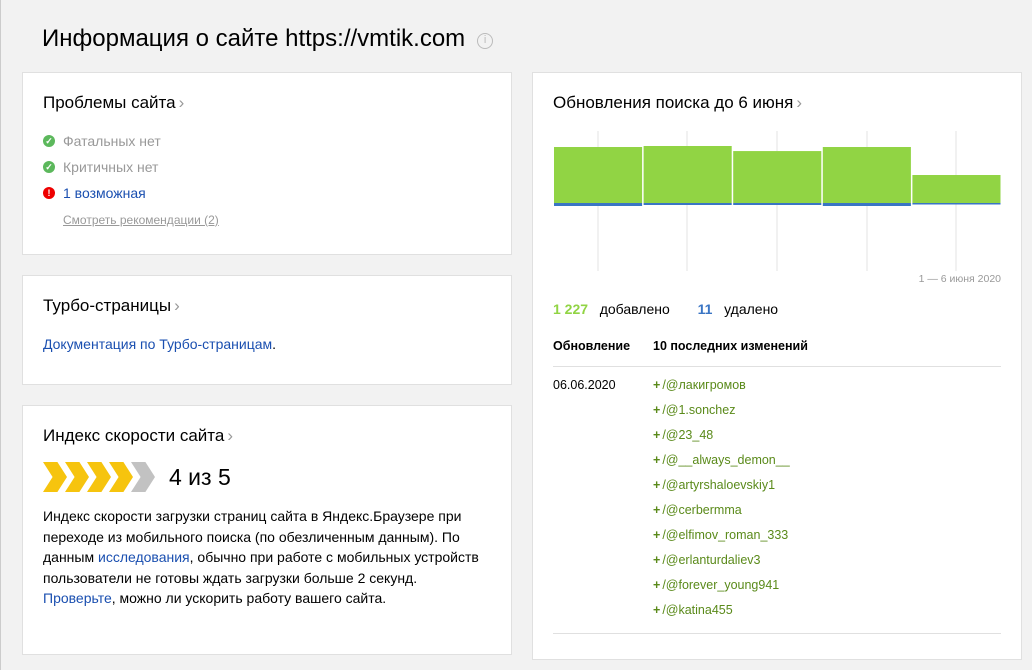 This screenshot has height=670, width=1032. I want to click on problem-item: ! 1 возможная, so click(267, 193).